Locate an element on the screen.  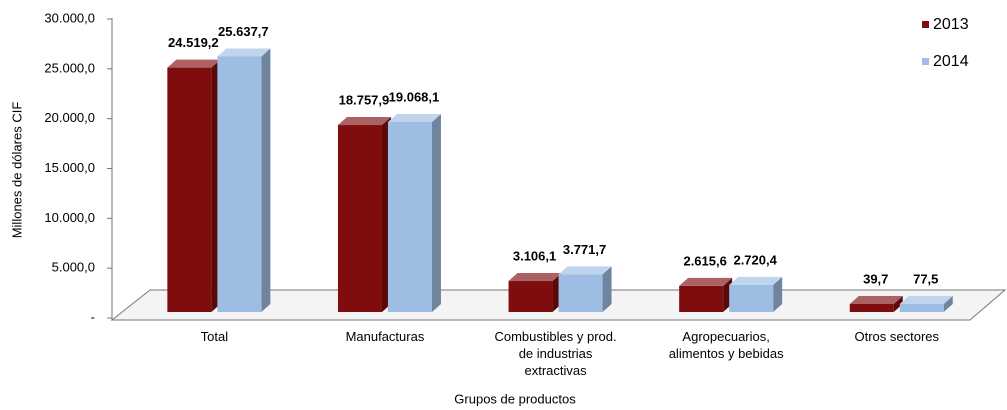
value-label: 2.720,4 is located at coordinates (755, 259).